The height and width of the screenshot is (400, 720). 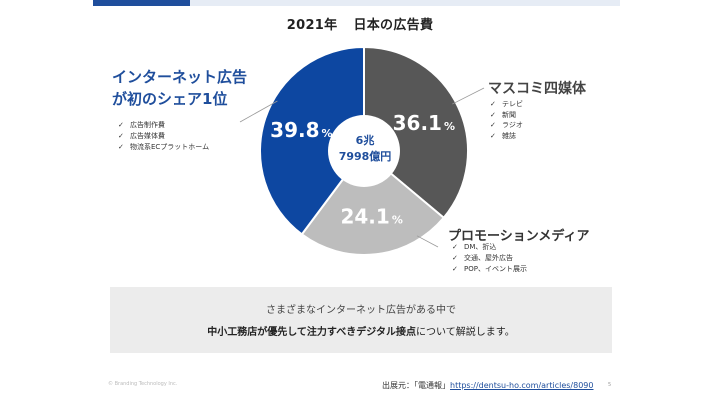 I want to click on mass-media-item: 新聞, so click(x=506, y=115).